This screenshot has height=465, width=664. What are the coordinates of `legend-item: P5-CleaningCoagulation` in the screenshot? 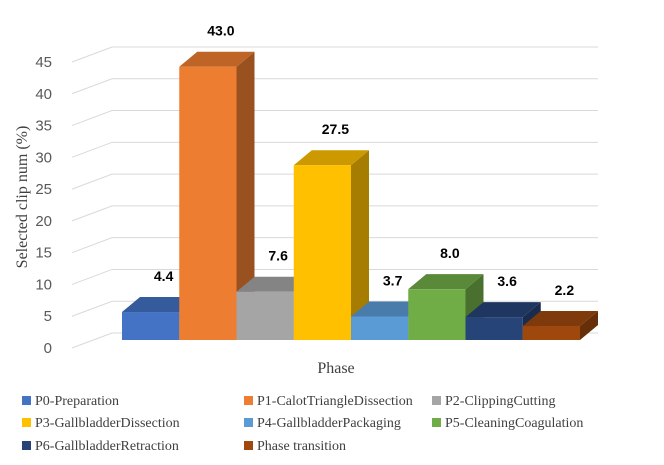 It's located at (507, 423).